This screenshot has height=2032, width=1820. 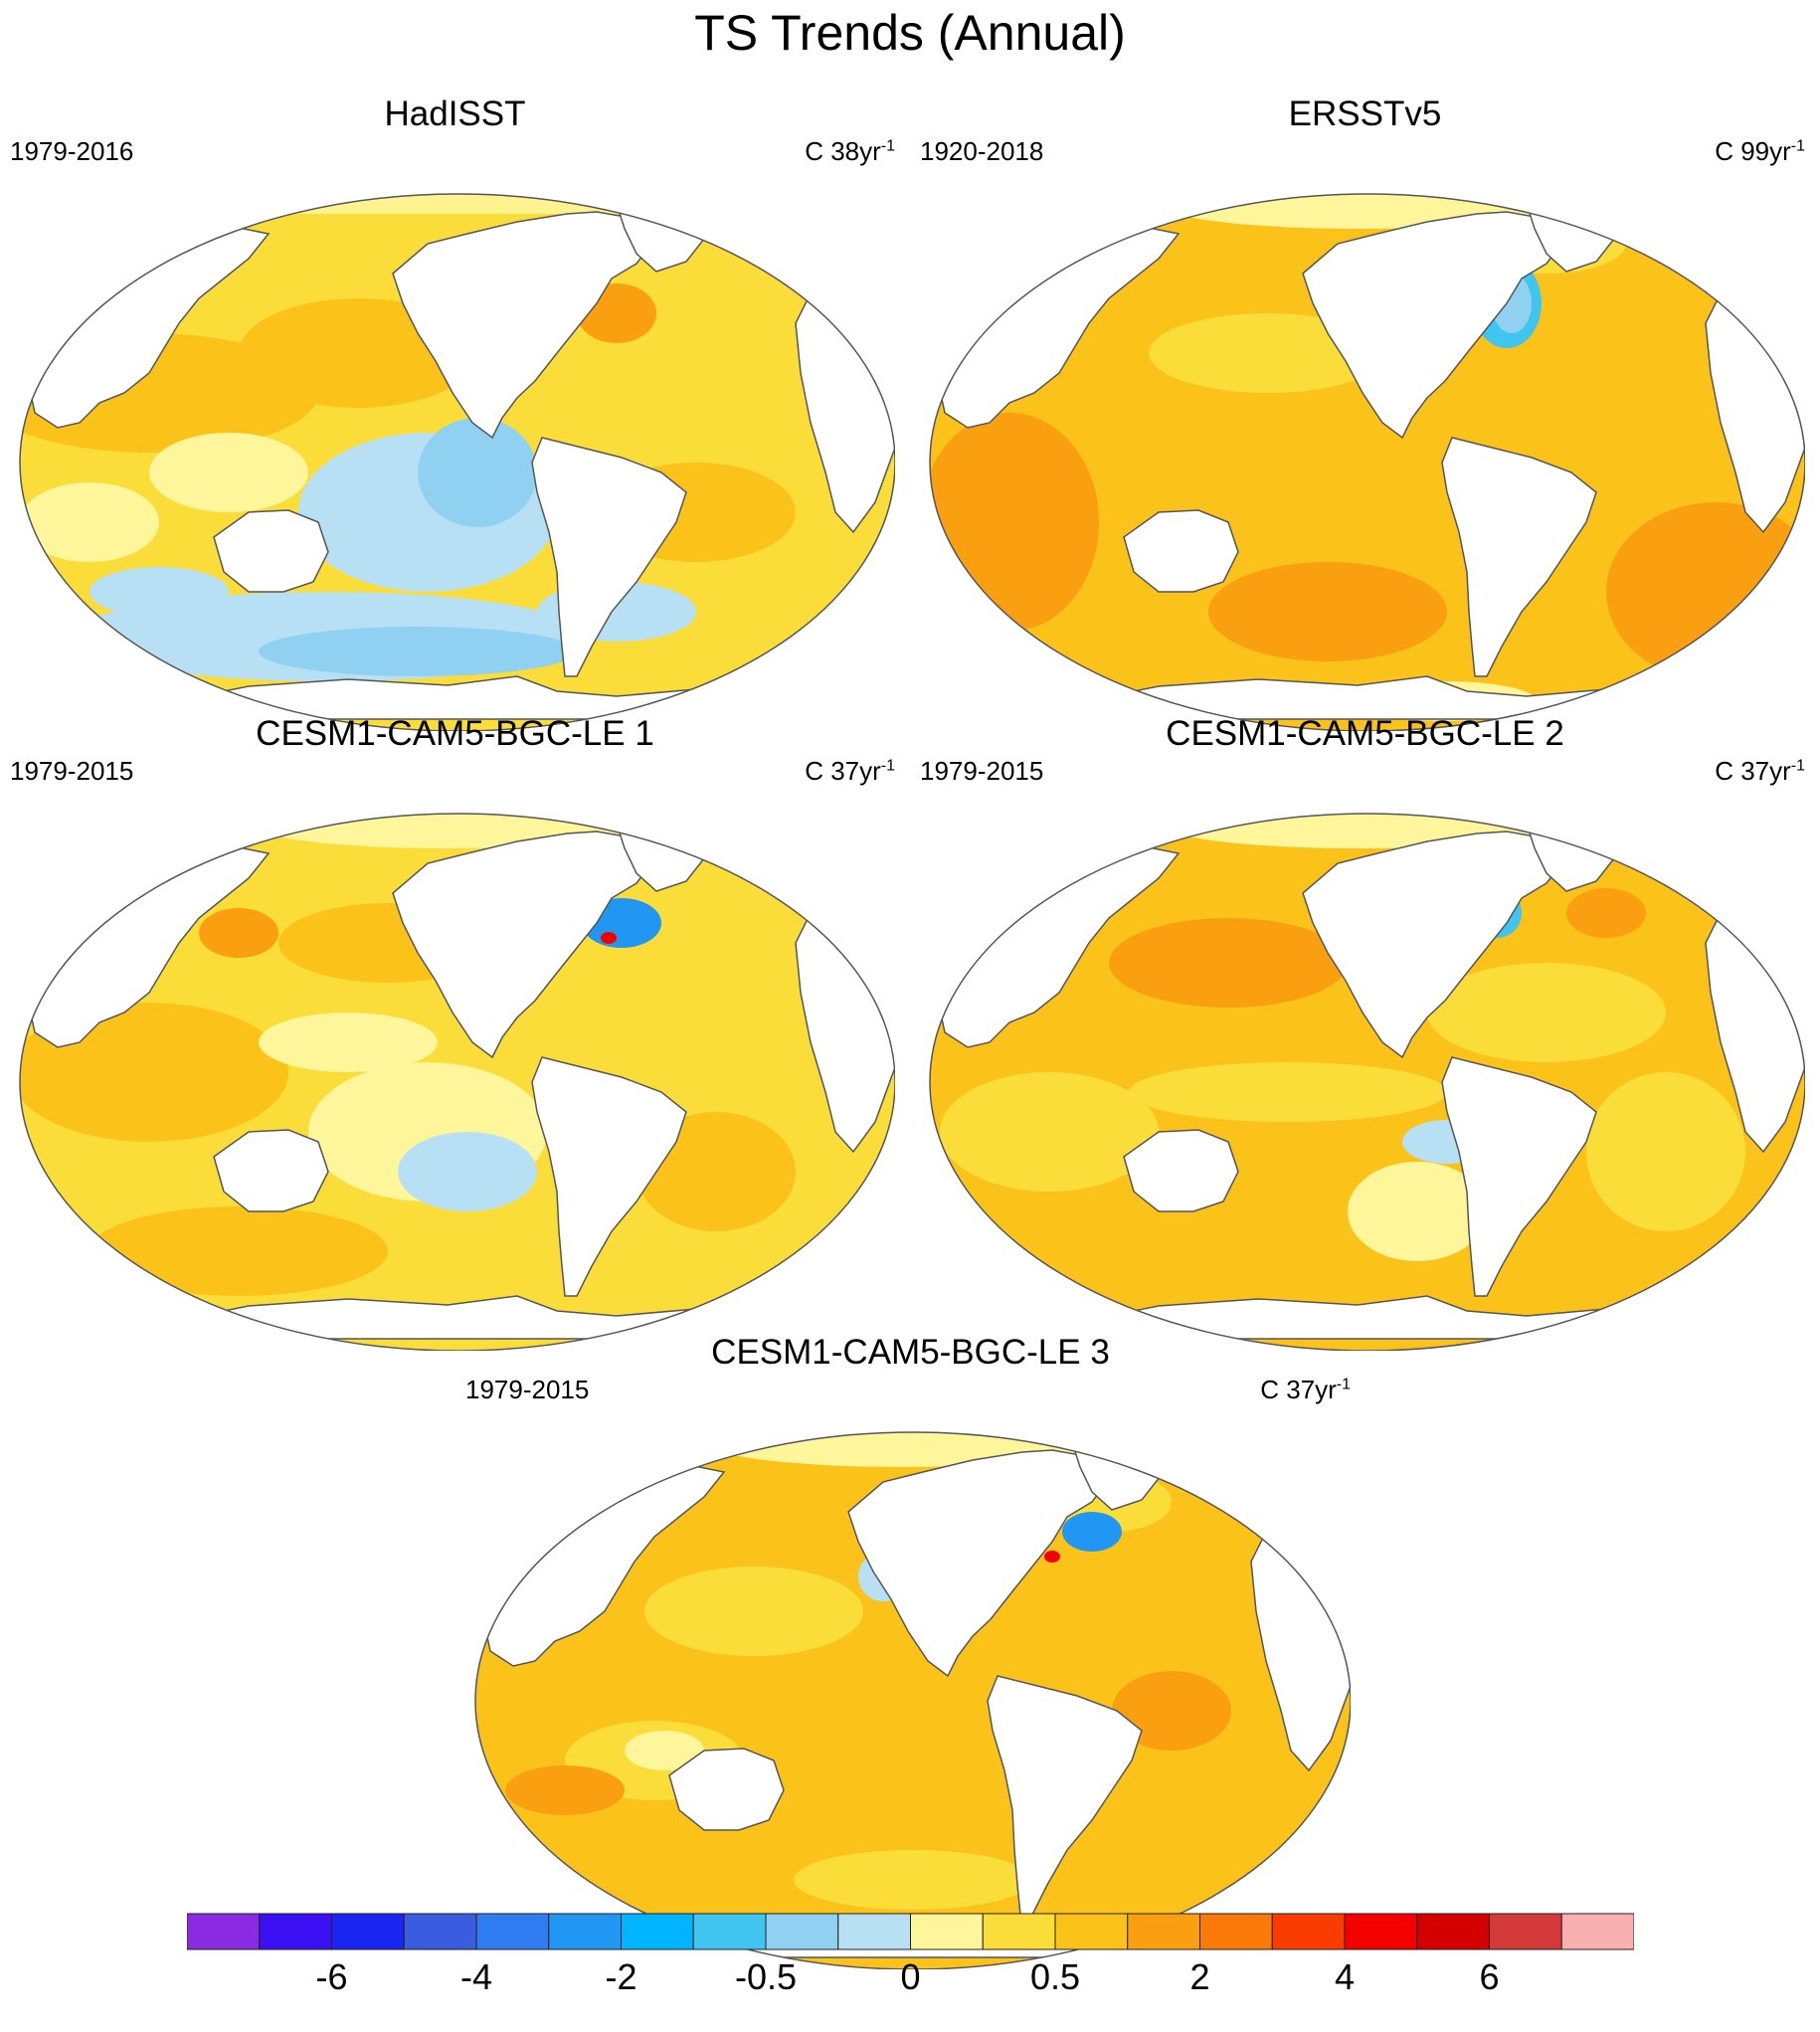 I want to click on panel-title: CESM1-CAM5-BGC-LE 2, so click(x=1365, y=733).